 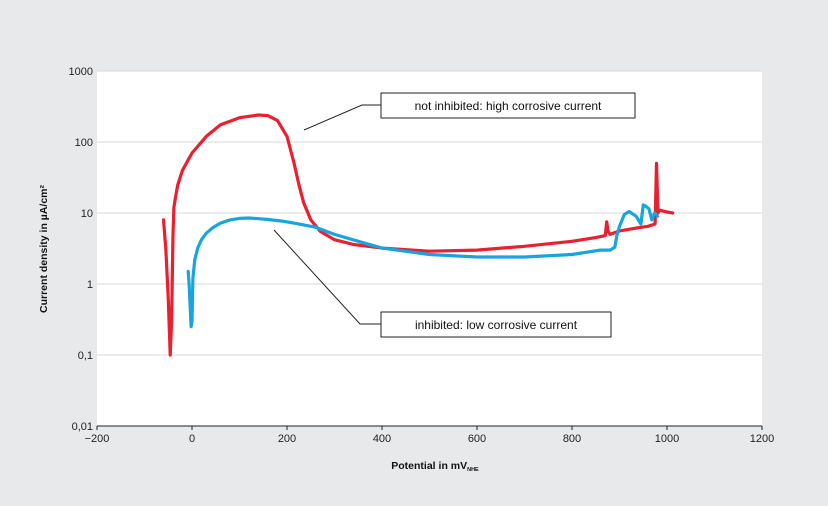 What do you see at coordinates (87, 214) in the screenshot?
I see `y-tick-label: 10` at bounding box center [87, 214].